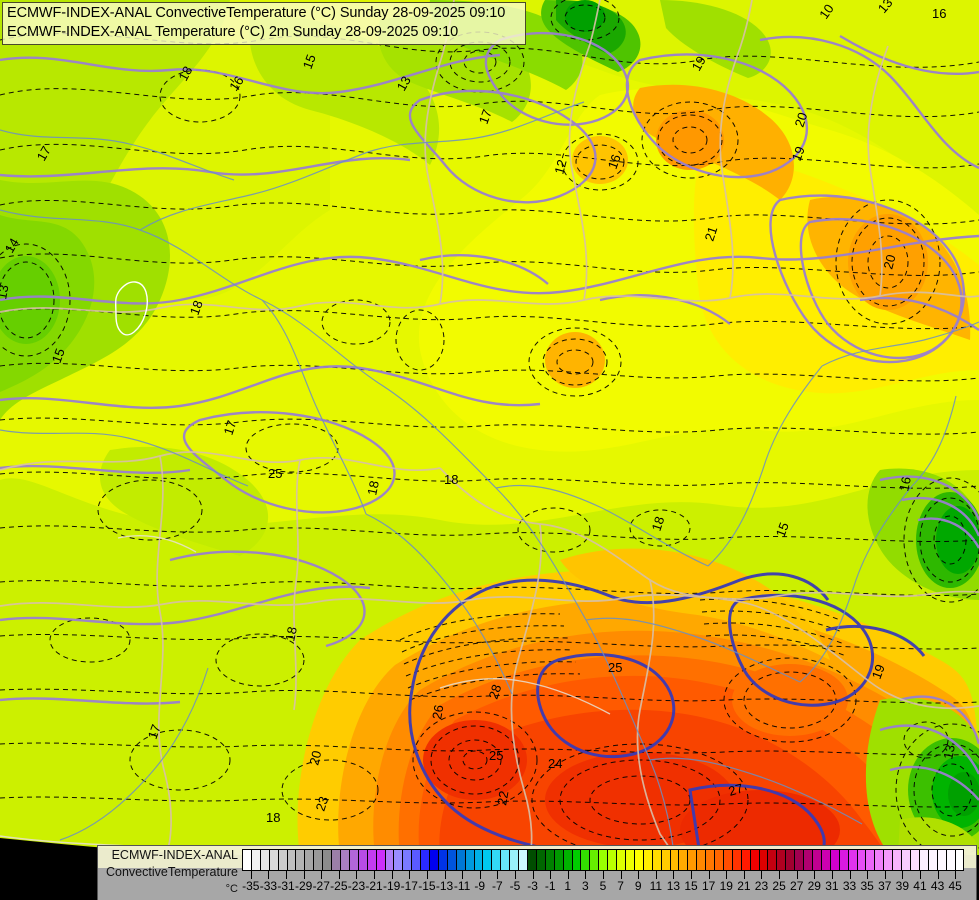 The width and height of the screenshot is (979, 900). What do you see at coordinates (638, 886) in the screenshot?
I see `colorbar-tick-label: 9` at bounding box center [638, 886].